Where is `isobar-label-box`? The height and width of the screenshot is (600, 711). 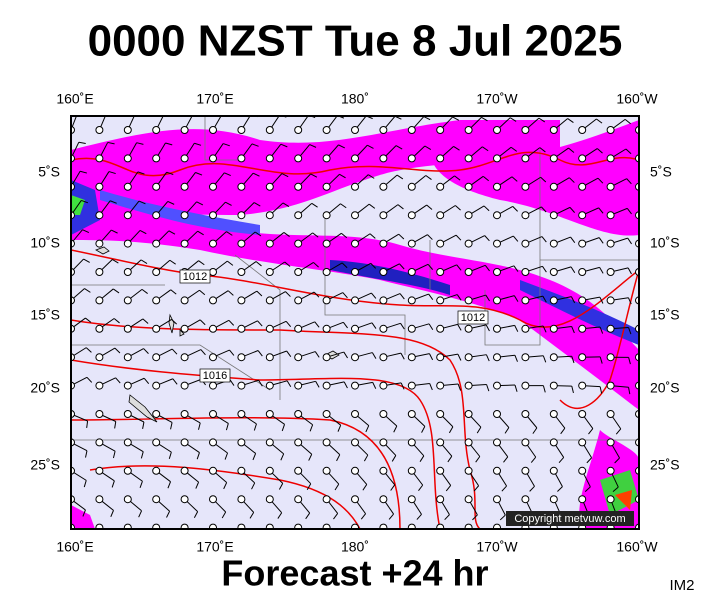 isobar-label-box is located at coordinates (215, 375).